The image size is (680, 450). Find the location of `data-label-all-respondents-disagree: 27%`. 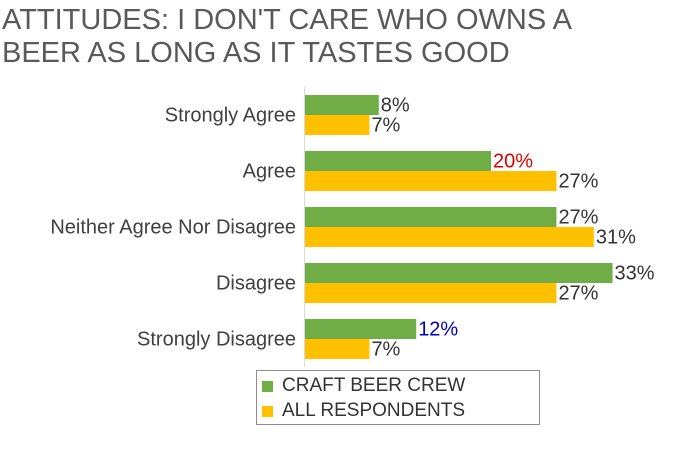

data-label-all-respondents-disagree: 27% is located at coordinates (578, 293).